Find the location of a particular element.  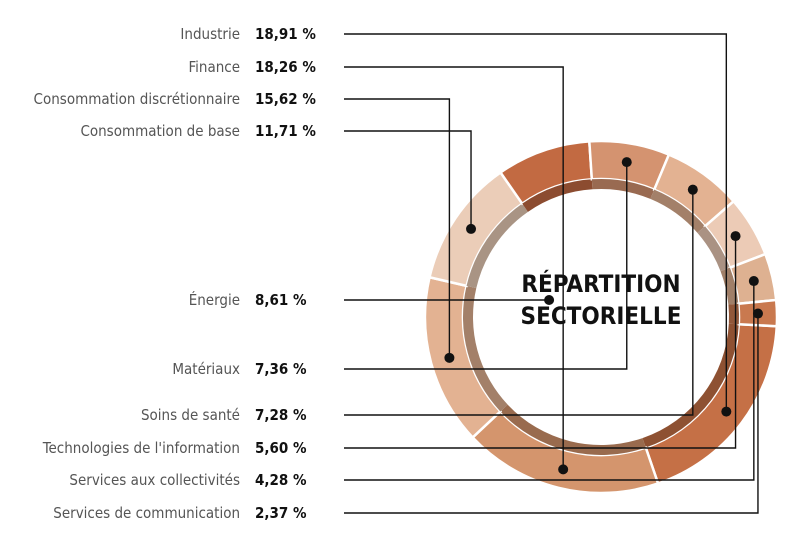

category-name-5: Énergie is located at coordinates (214, 299).